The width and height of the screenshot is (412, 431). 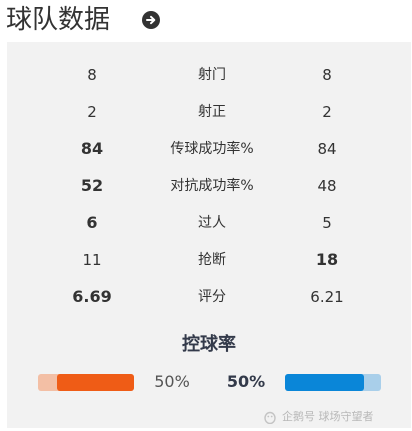 I want to click on away-possession-fill, so click(x=324, y=382).